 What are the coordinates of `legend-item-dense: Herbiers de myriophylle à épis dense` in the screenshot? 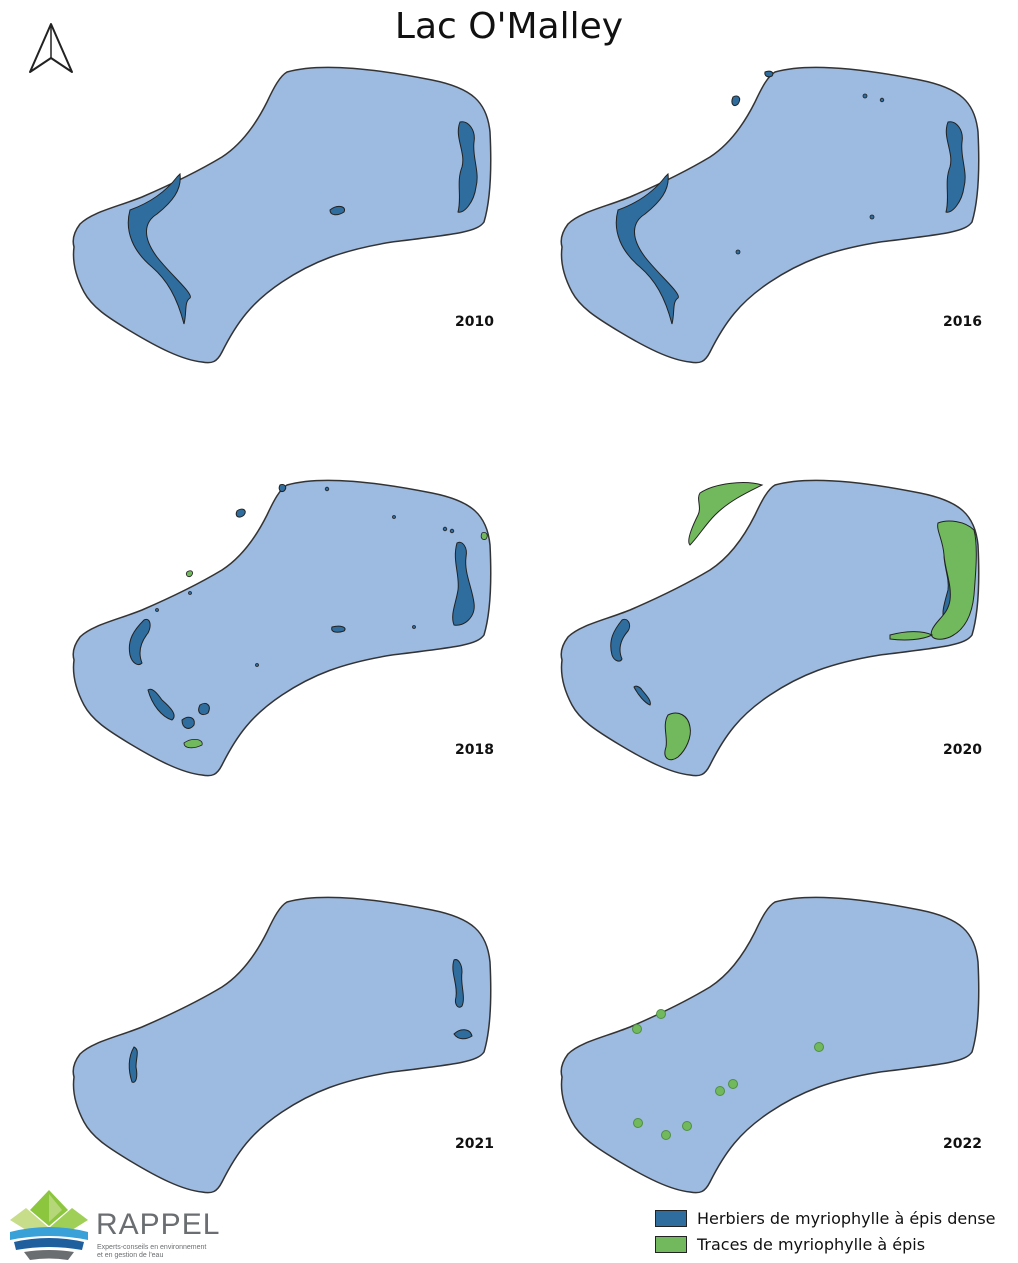 It's located at (825, 1218).